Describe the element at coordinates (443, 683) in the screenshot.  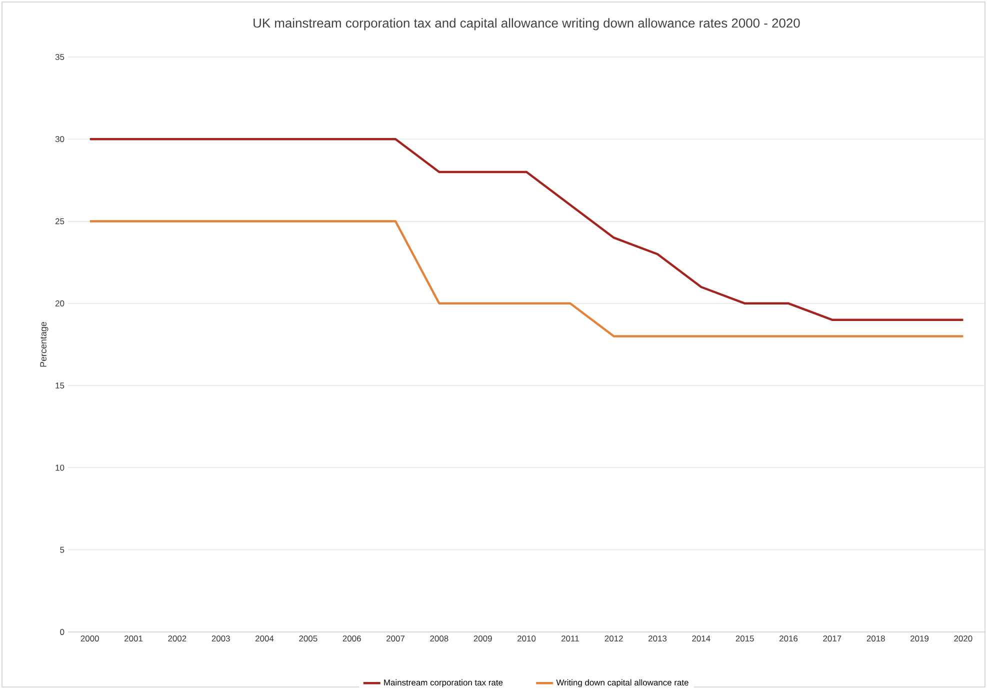
I see `legend-label: Mainstream corporation tax rate` at that location.